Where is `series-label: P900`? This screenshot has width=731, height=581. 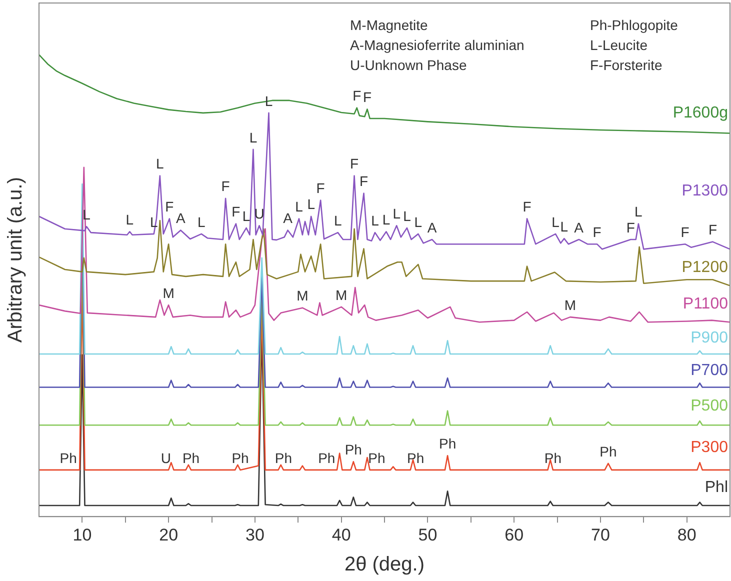 series-label: P900 is located at coordinates (709, 337).